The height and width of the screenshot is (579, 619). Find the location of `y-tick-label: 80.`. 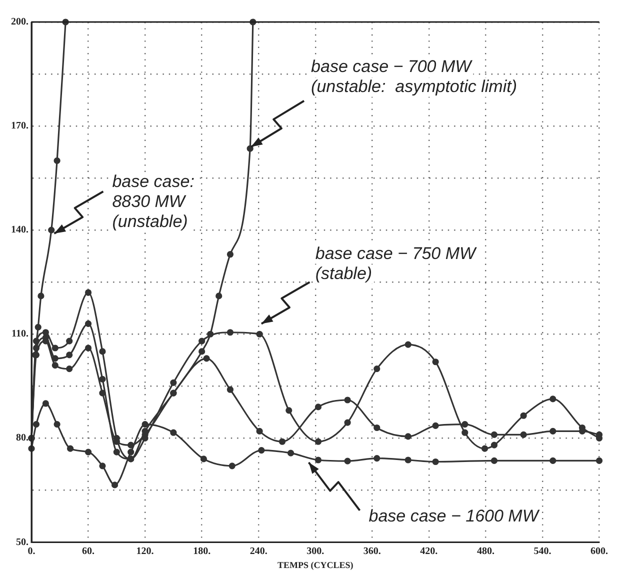

y-tick-label: 80. is located at coordinates (22, 438).